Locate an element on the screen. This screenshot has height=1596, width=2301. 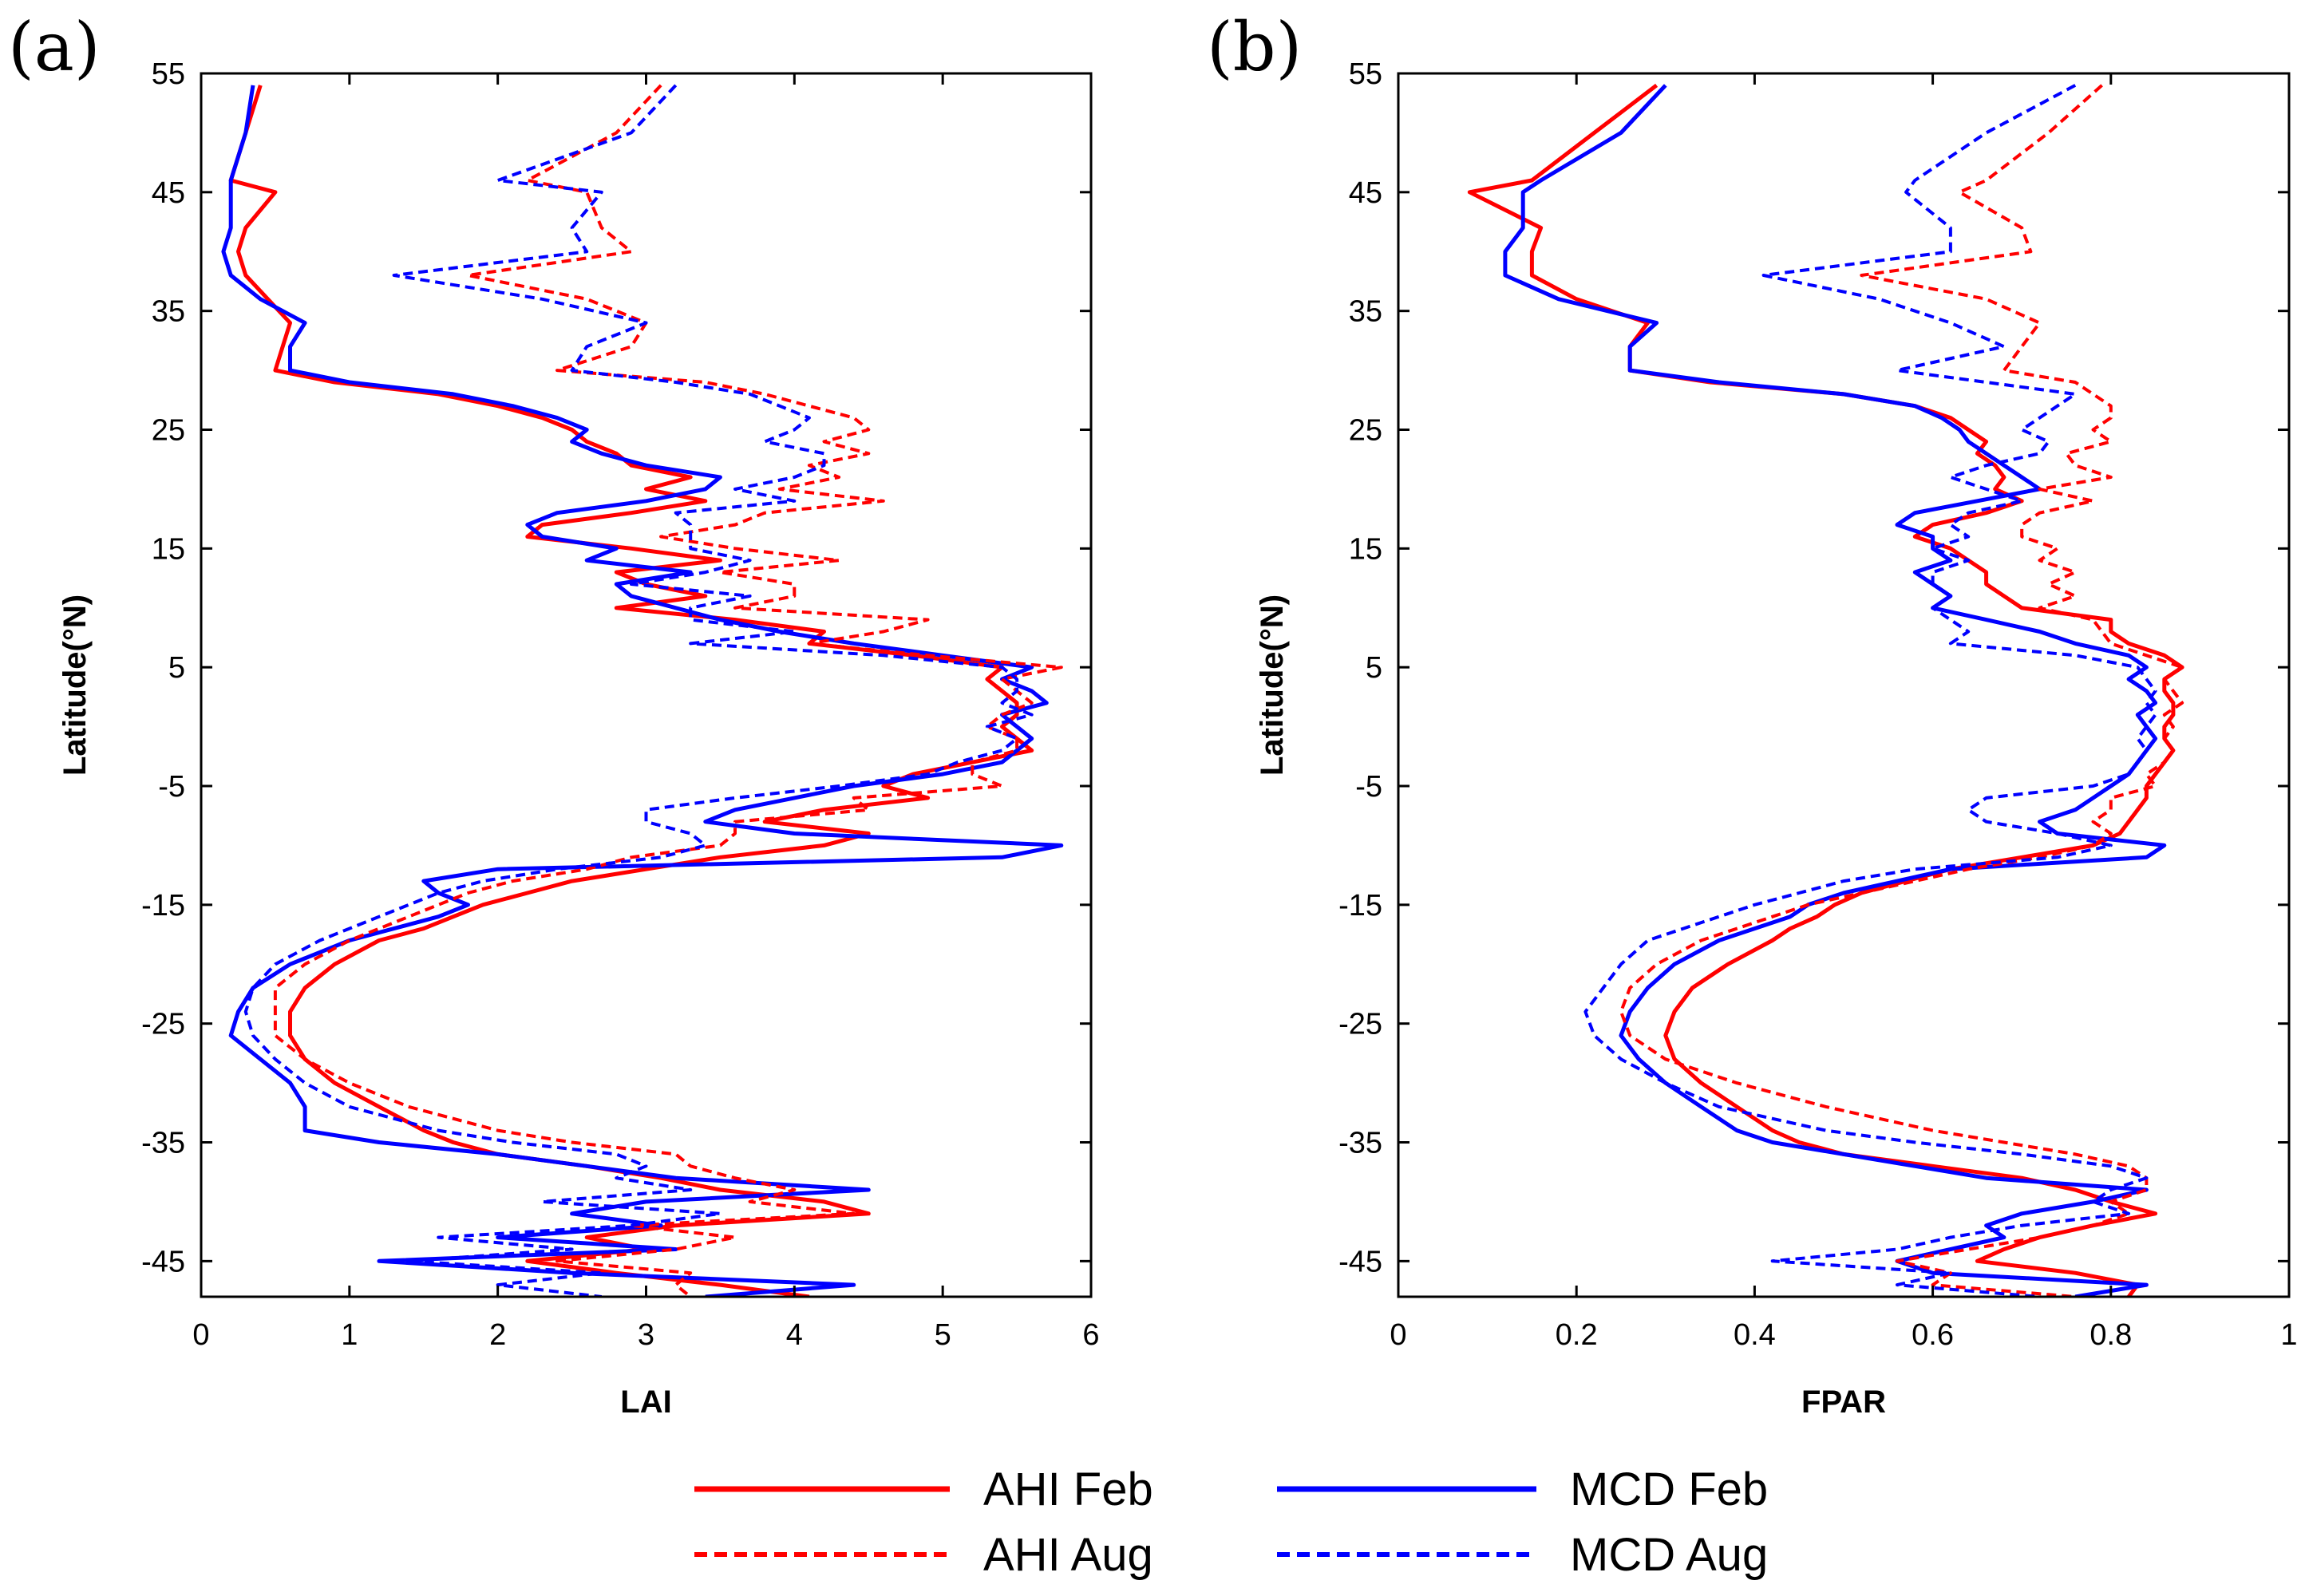
x-tick-label: 0.4 is located at coordinates (1755, 1335).